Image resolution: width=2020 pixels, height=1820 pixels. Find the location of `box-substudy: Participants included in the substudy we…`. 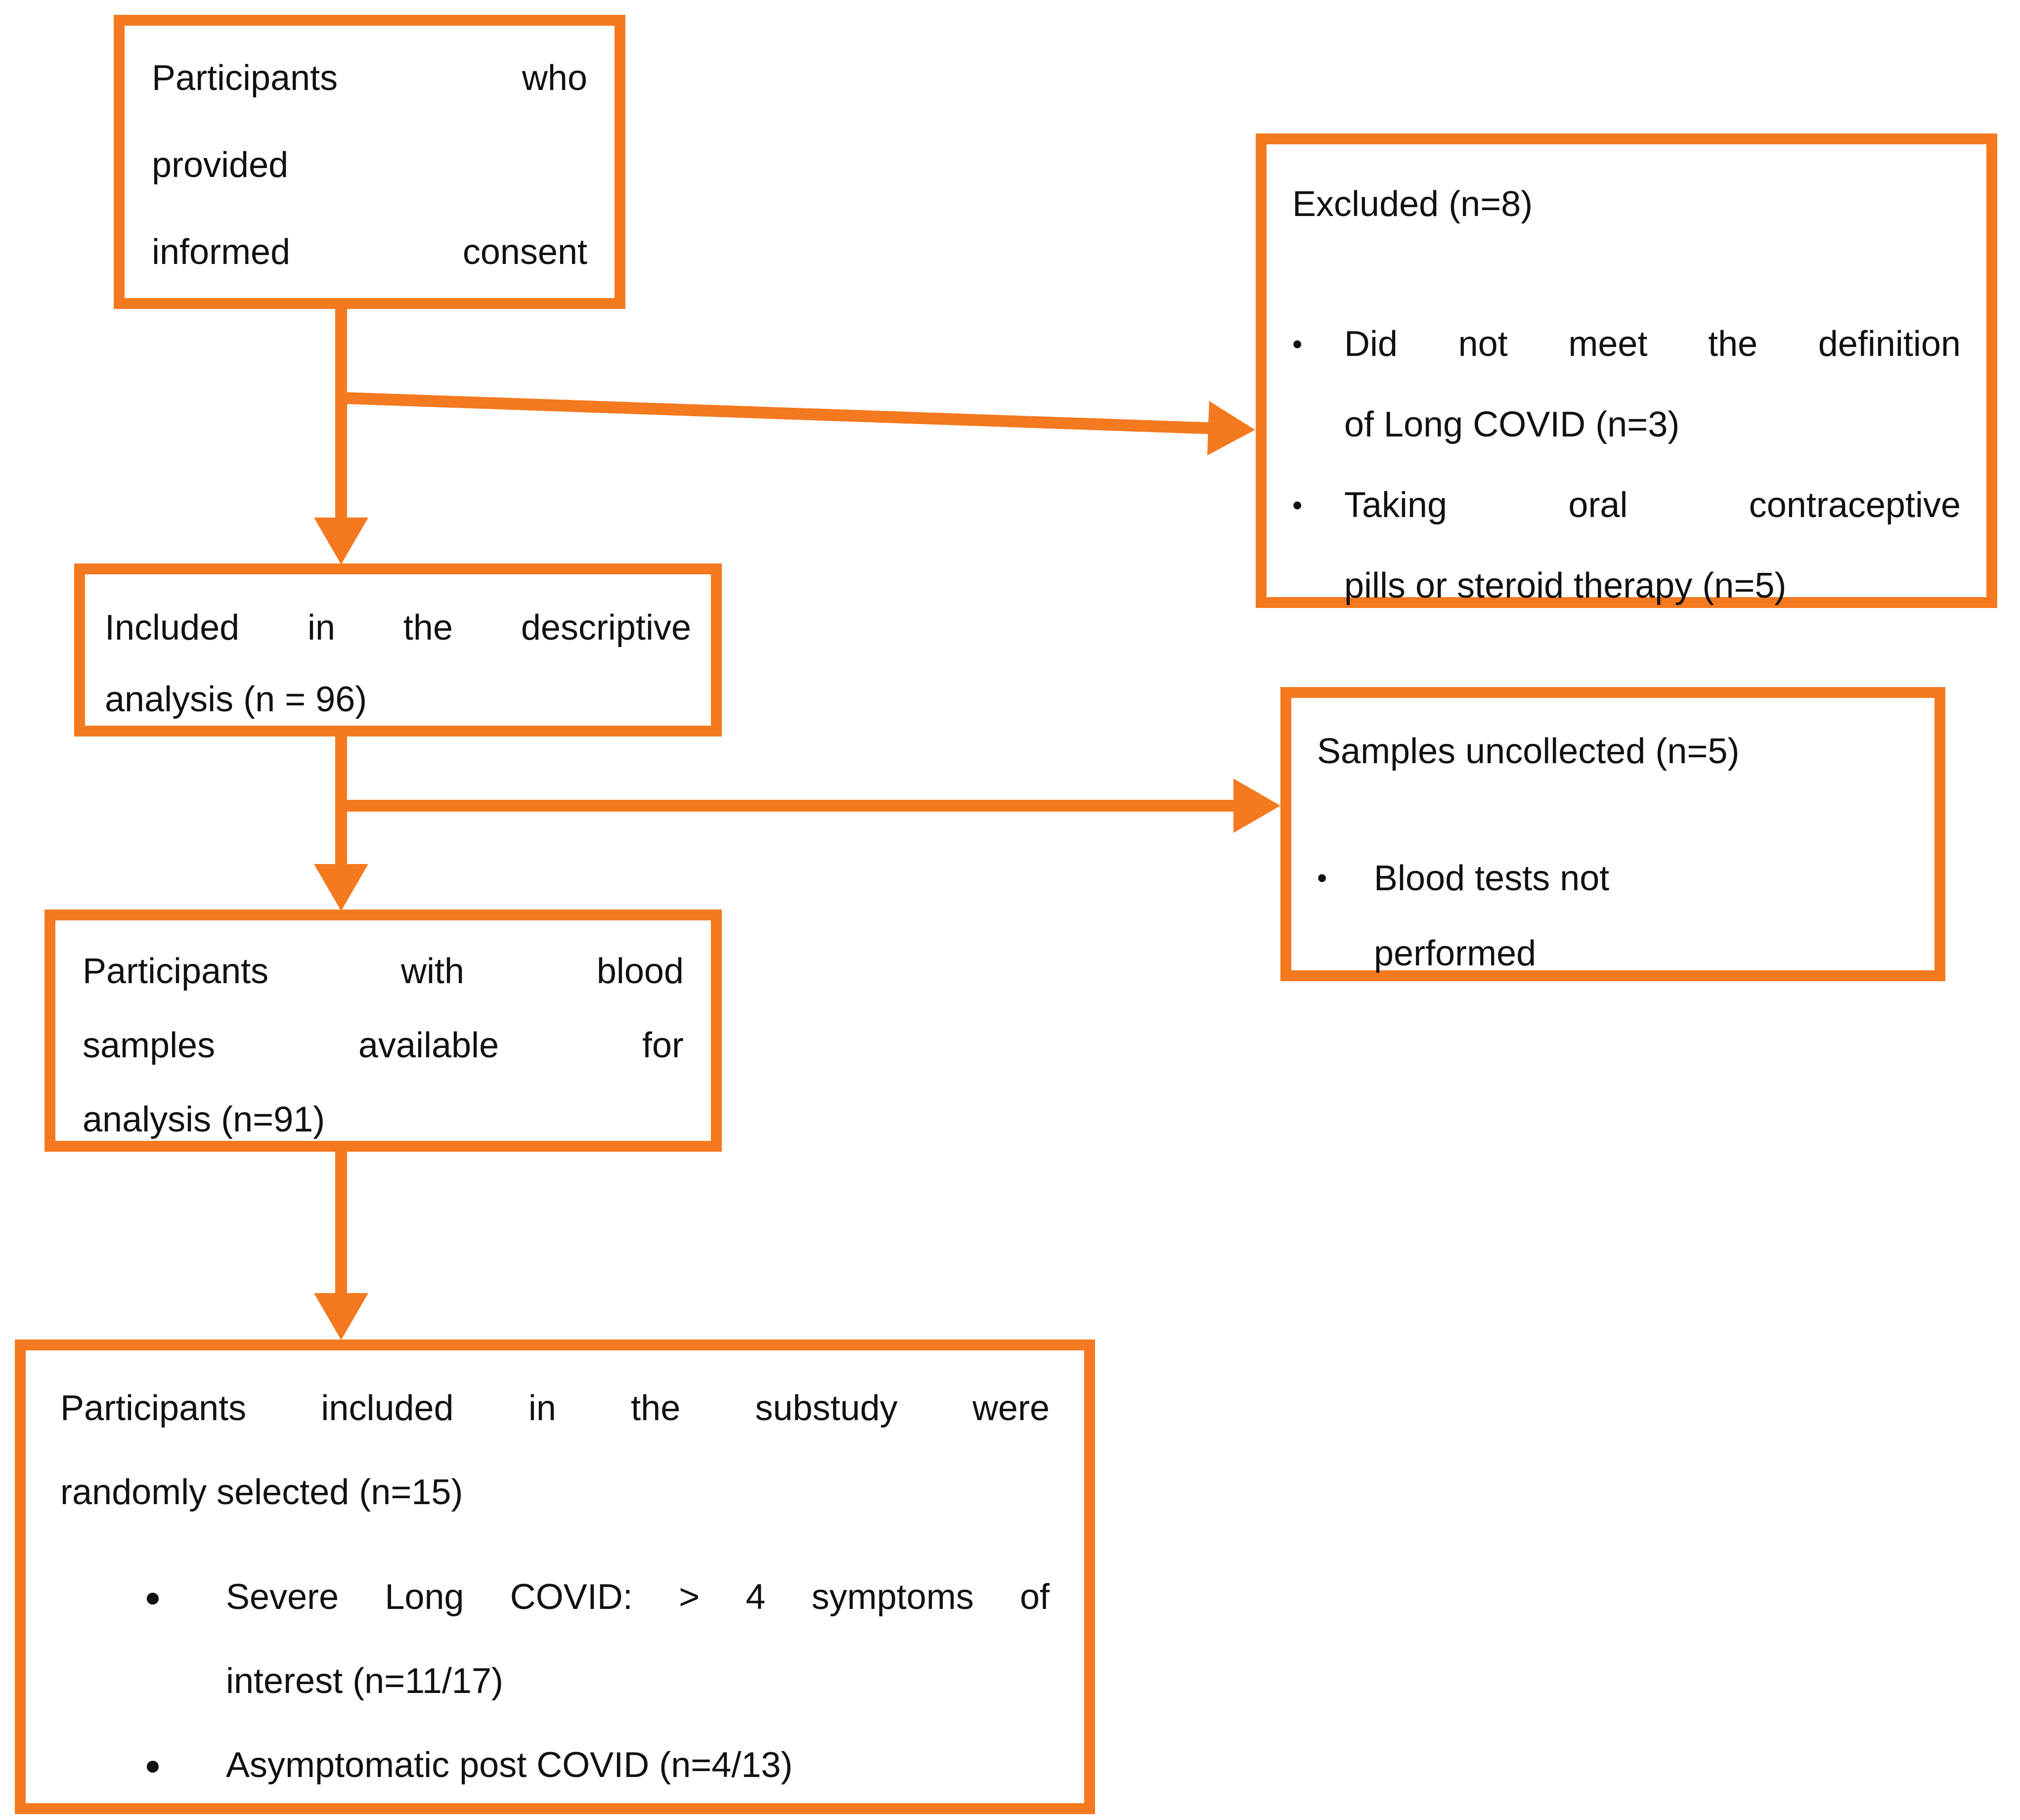

box-substudy: Participants included in the substudy we… is located at coordinates (555, 1577).